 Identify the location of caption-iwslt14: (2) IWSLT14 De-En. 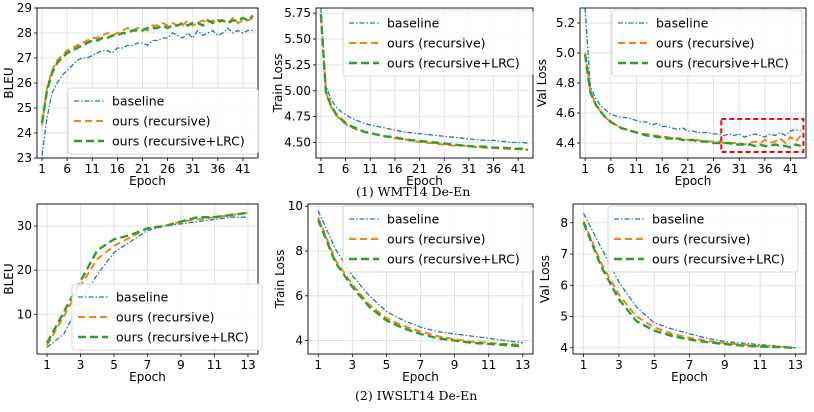
(416, 395).